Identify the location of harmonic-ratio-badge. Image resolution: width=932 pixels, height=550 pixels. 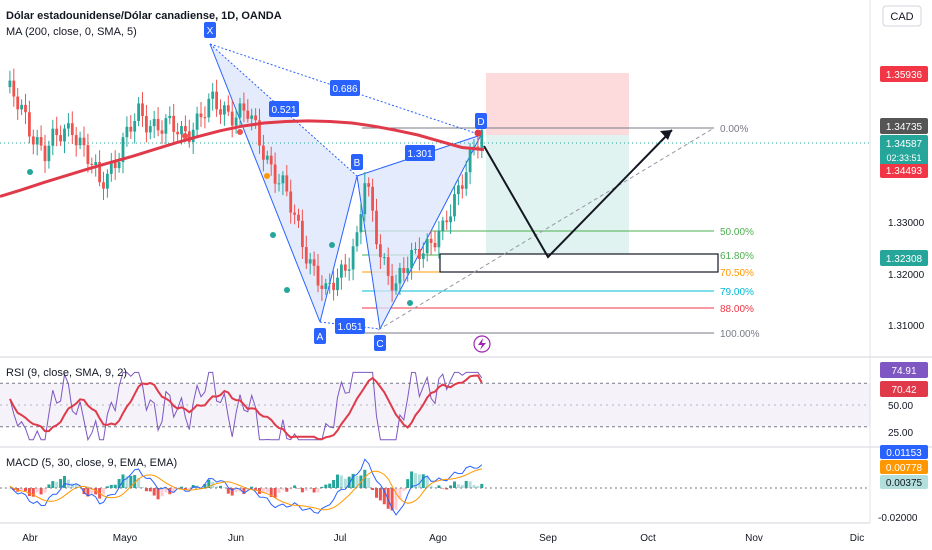
(284, 109).